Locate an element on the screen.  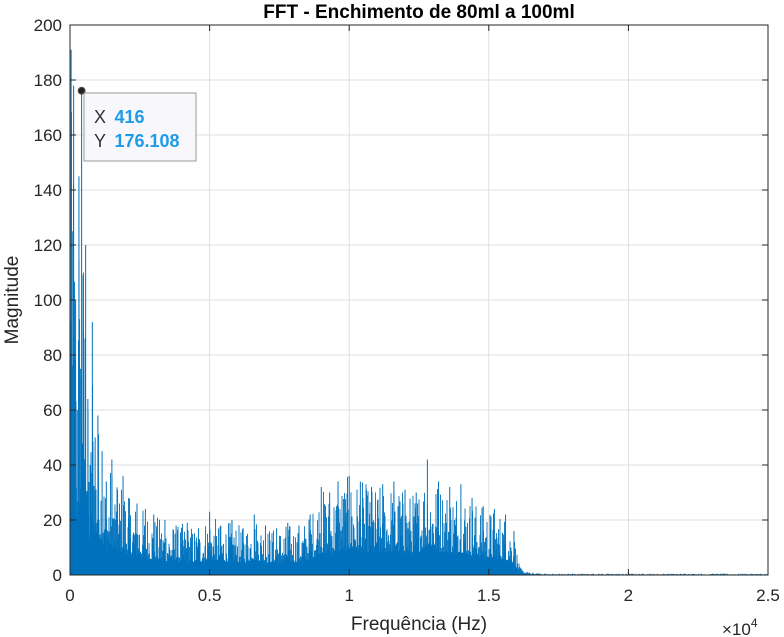
datatip-x-value: 416 is located at coordinates (129, 117).